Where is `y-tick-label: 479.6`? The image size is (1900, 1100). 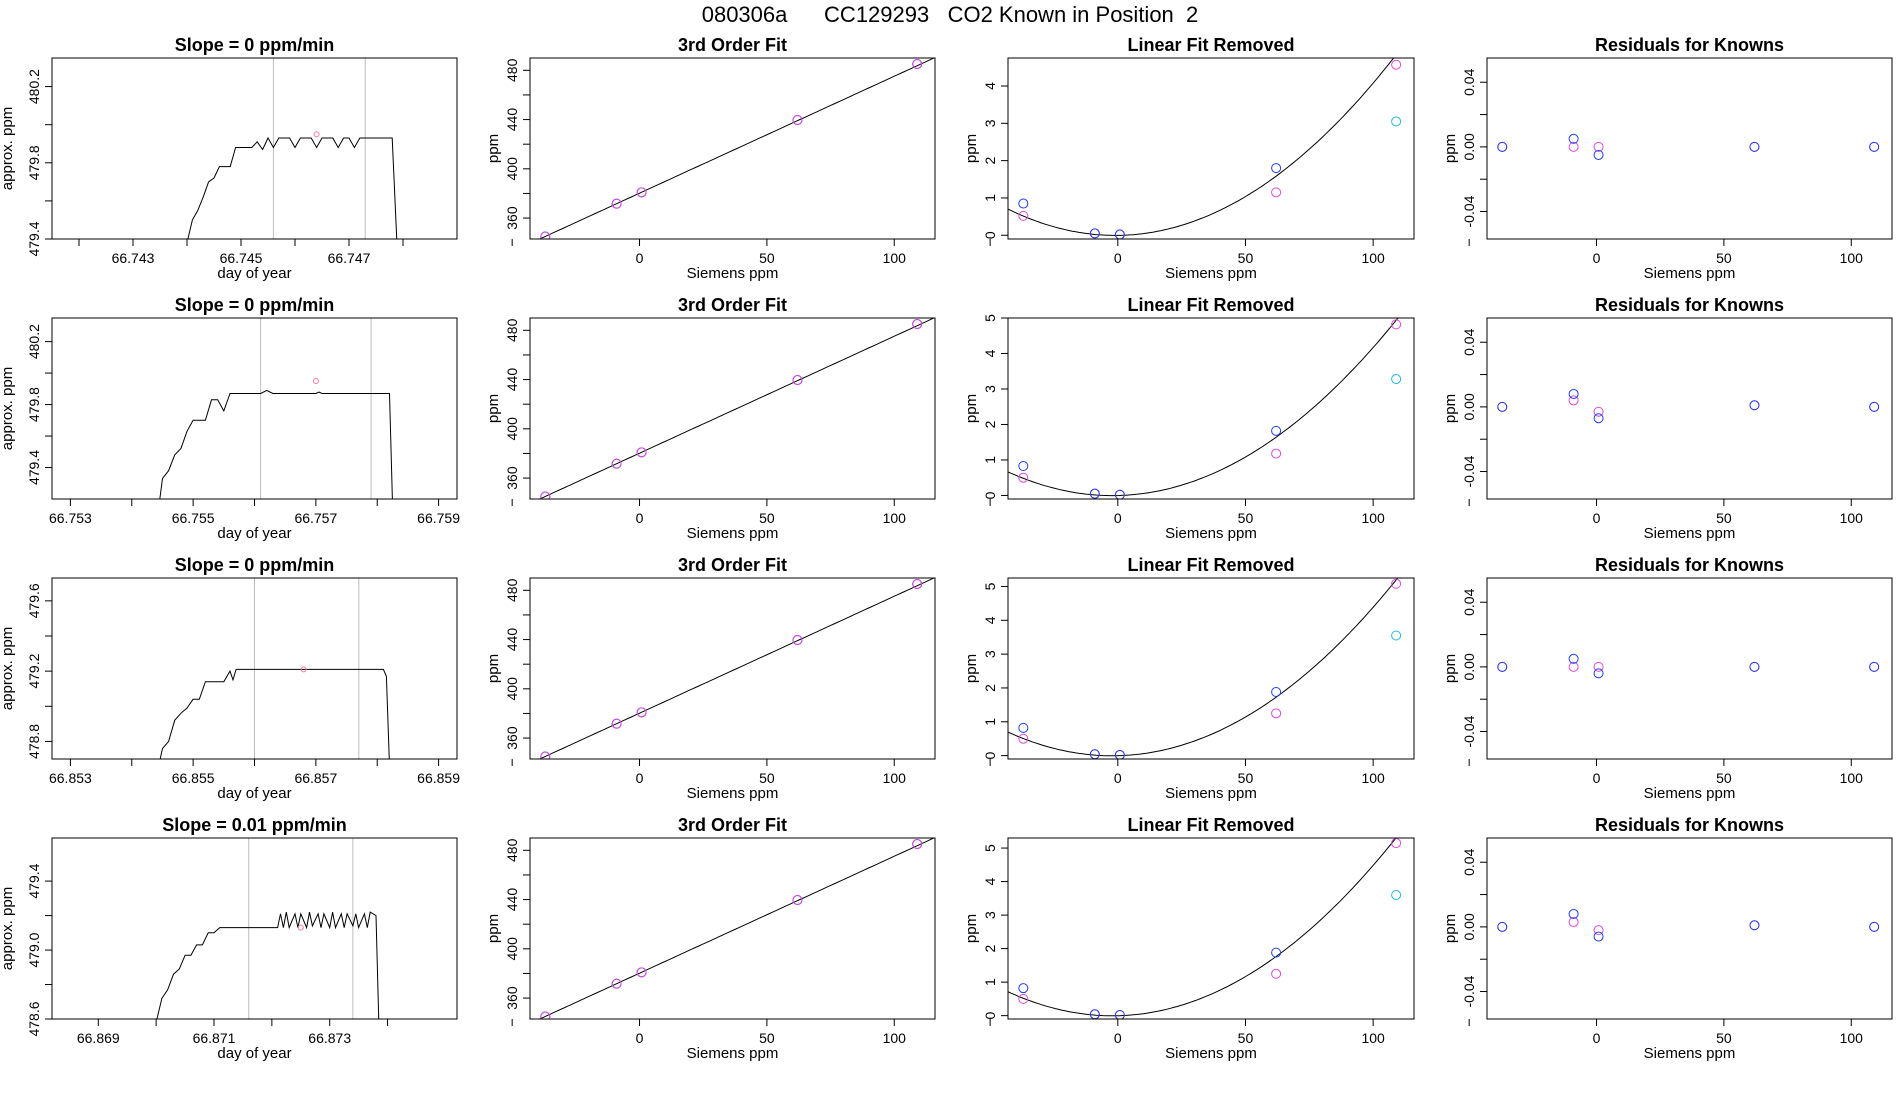 y-tick-label: 479.6 is located at coordinates (34, 600).